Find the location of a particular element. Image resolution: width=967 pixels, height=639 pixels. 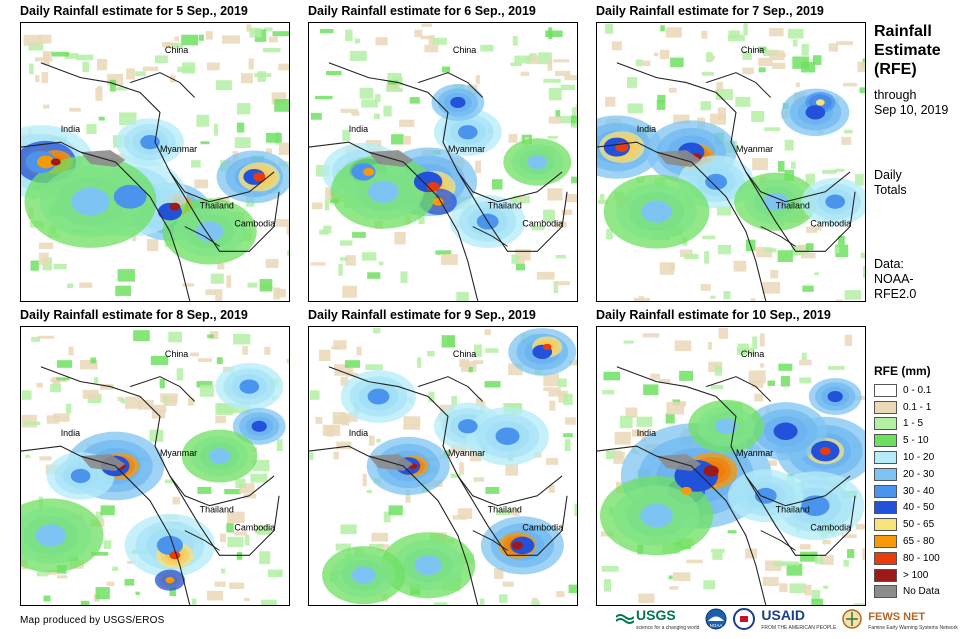

noaa-text: NOAA is located at coordinates (716, 625).